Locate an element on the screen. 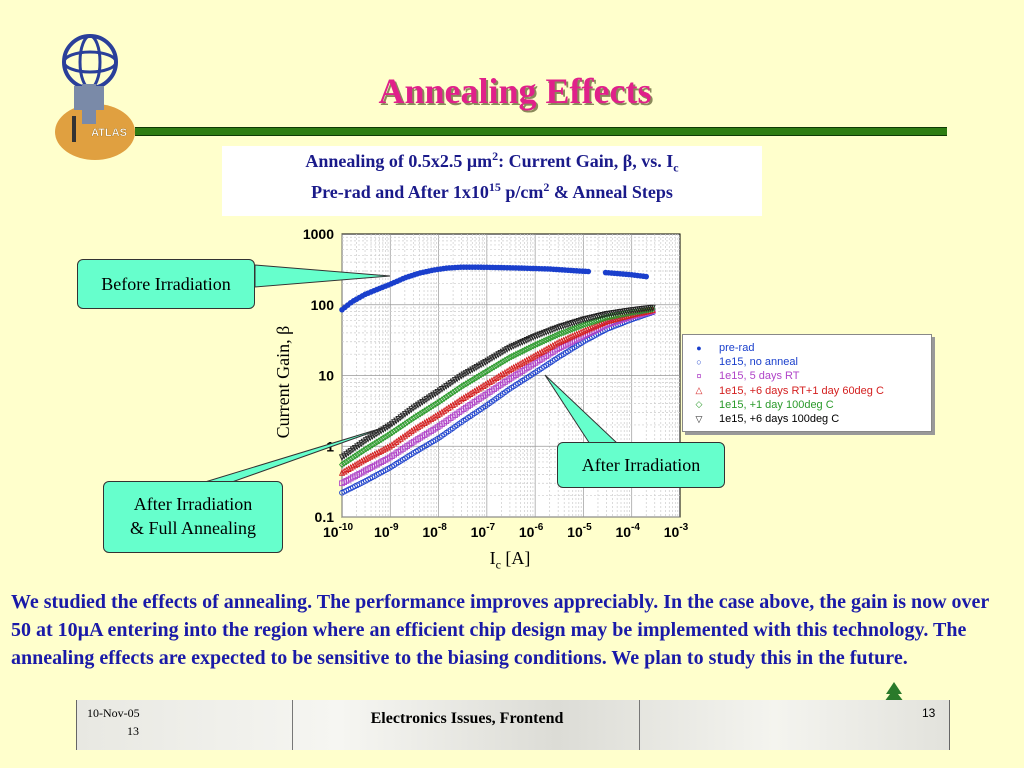 The height and width of the screenshot is (768, 1024). callout-full-line-1: After Irradiation is located at coordinates (193, 504).